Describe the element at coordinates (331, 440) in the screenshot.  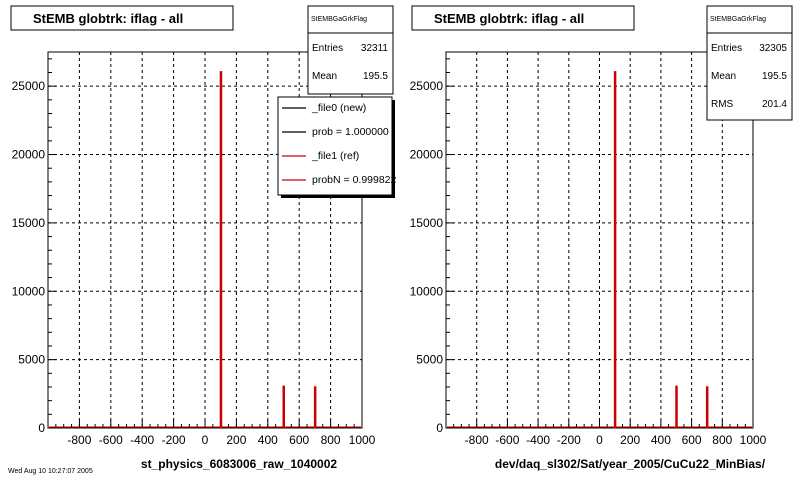
I see `chart1-x-tick-label: 800` at that location.